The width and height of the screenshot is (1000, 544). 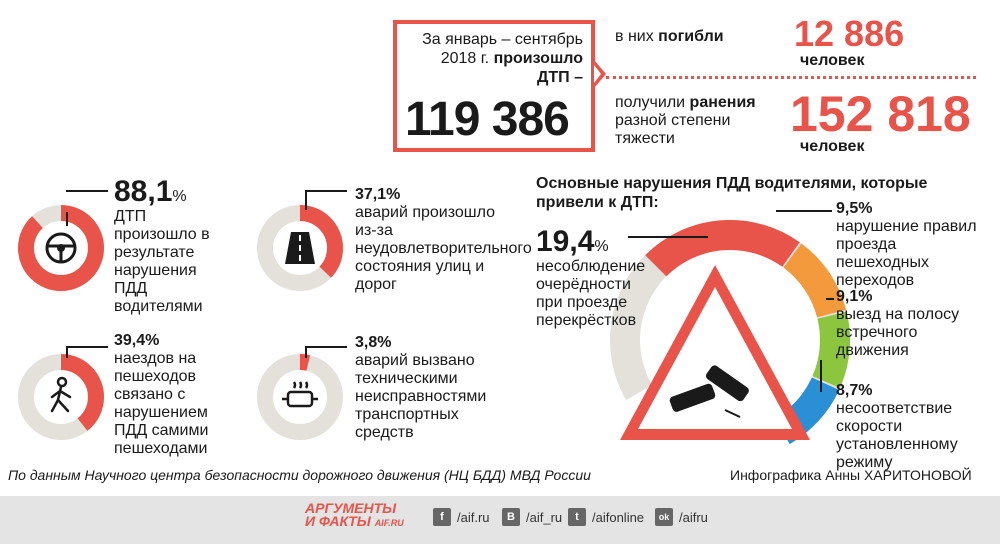 I want to click on ring-pedestrians-percent: 39,4%, so click(x=137, y=340).